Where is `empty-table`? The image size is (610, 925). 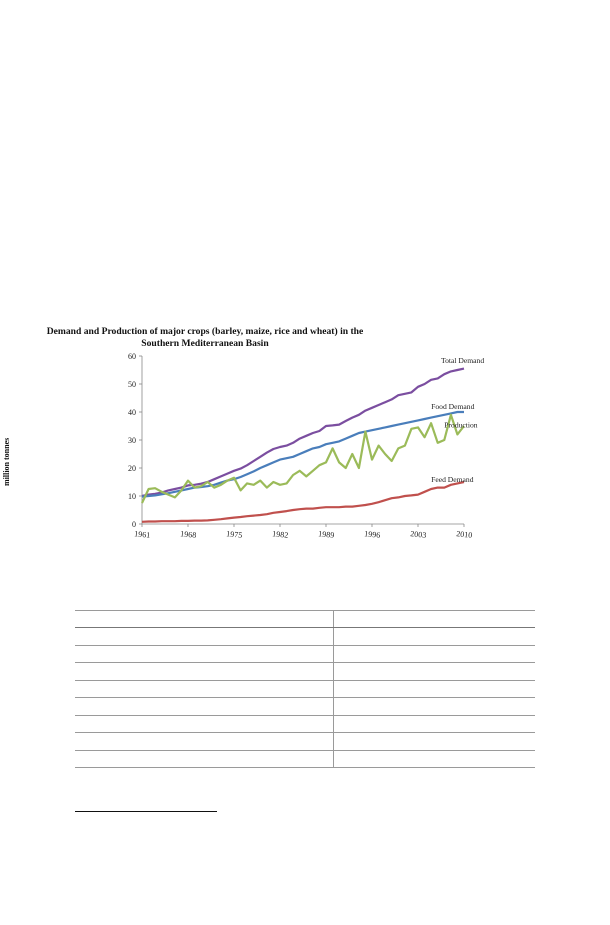 empty-table is located at coordinates (305, 689).